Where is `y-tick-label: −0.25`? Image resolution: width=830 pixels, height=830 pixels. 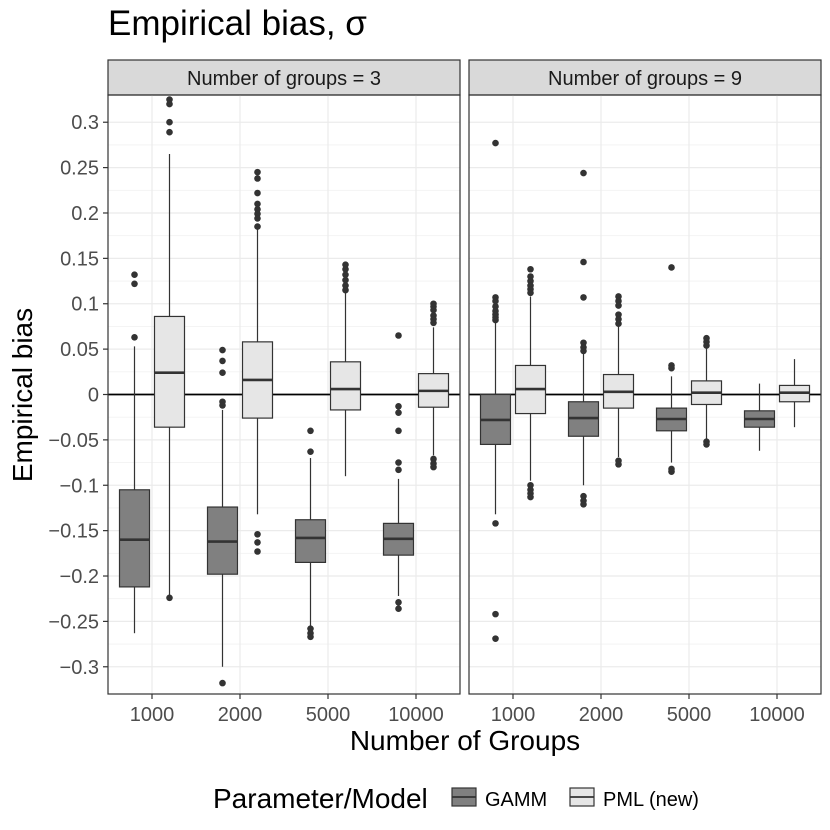 y-tick-label: −0.25 is located at coordinates (73, 622).